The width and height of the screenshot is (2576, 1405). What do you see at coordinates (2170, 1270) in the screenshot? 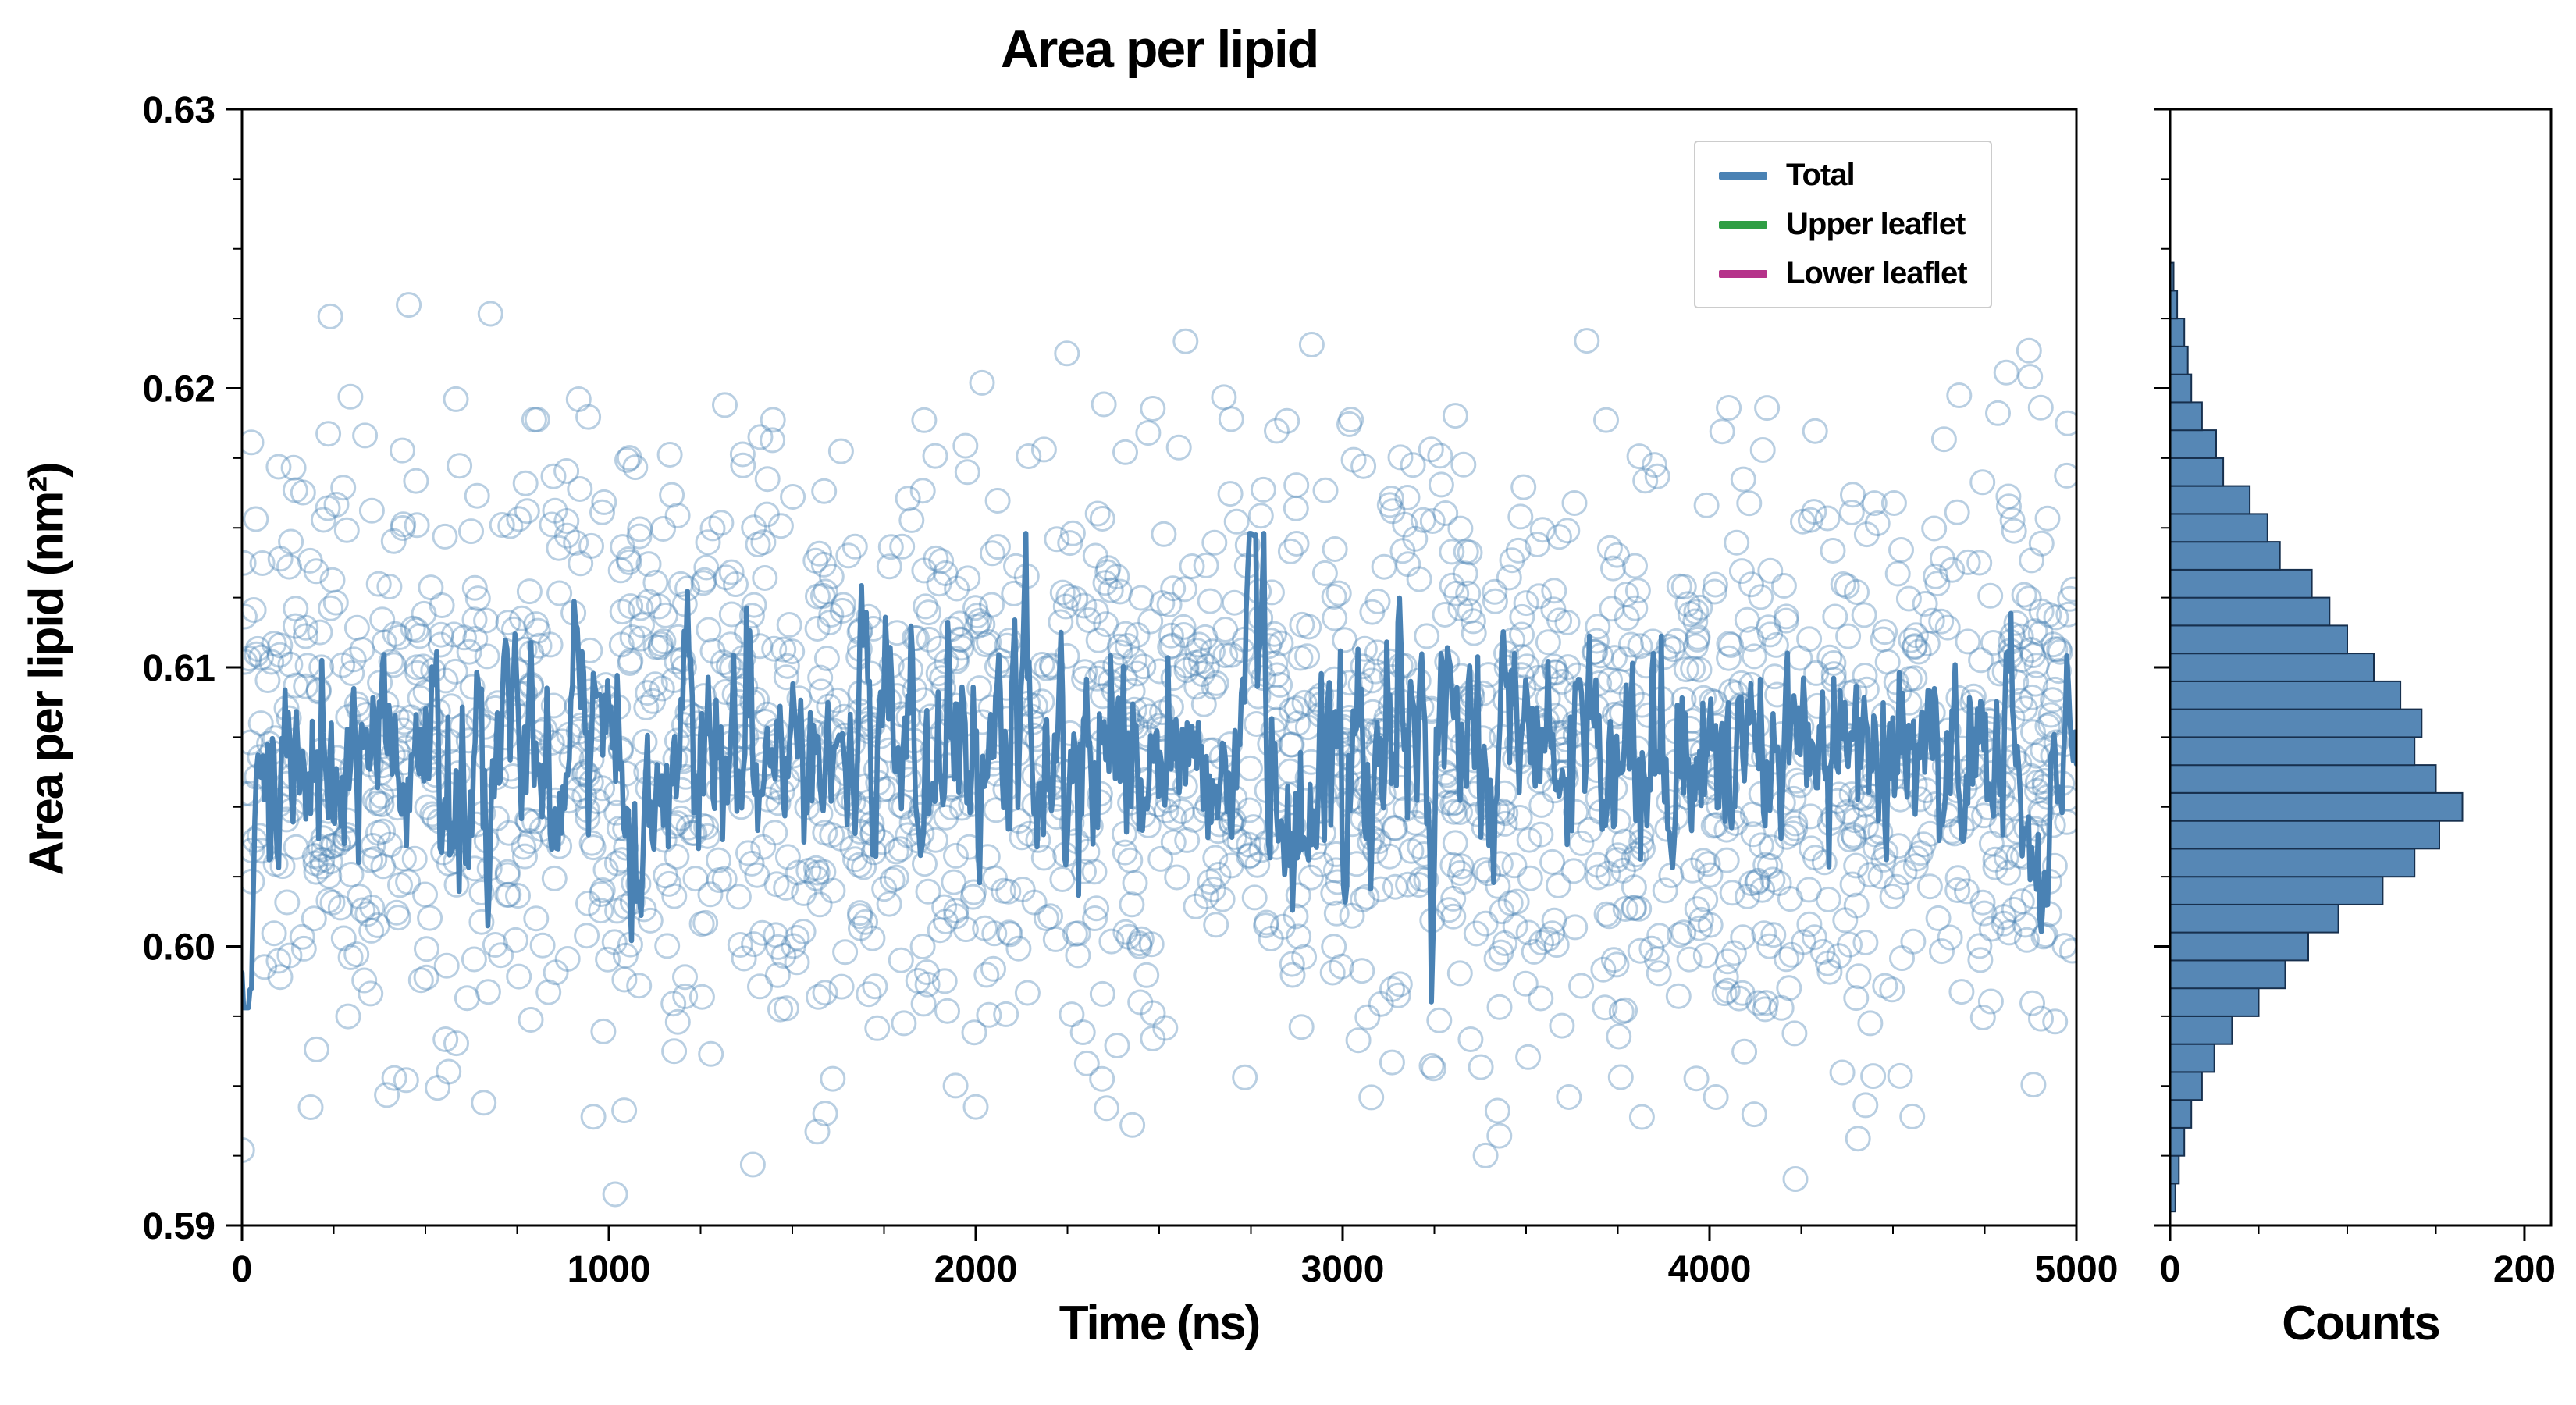
I see `hist-x-tick-label: 0` at bounding box center [2170, 1270].